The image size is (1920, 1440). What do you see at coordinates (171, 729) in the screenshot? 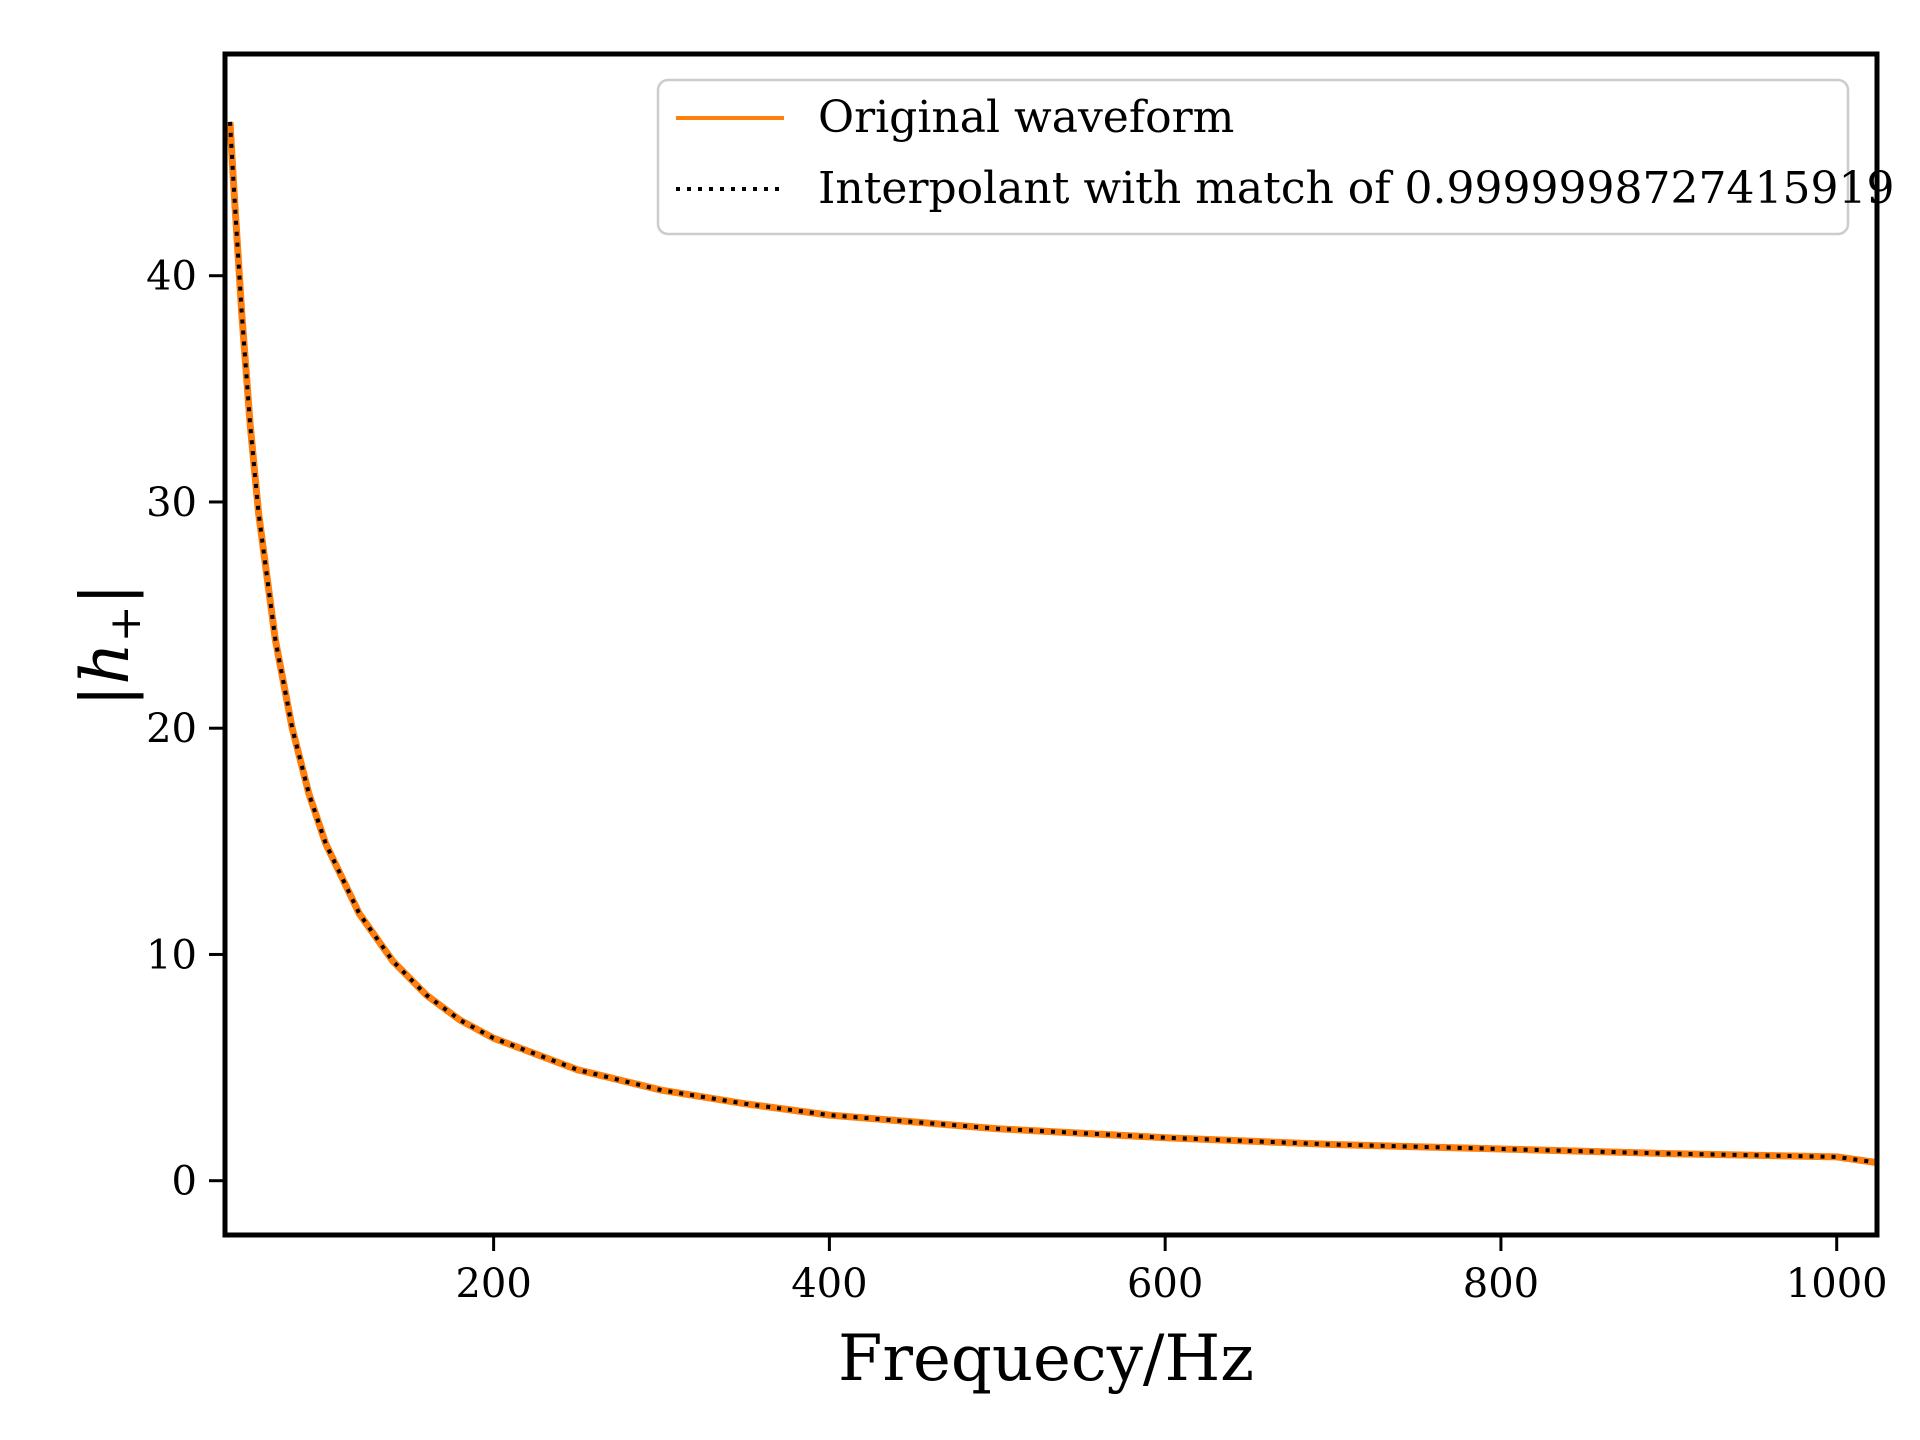
I see `y-tick-label: 20` at bounding box center [171, 729].